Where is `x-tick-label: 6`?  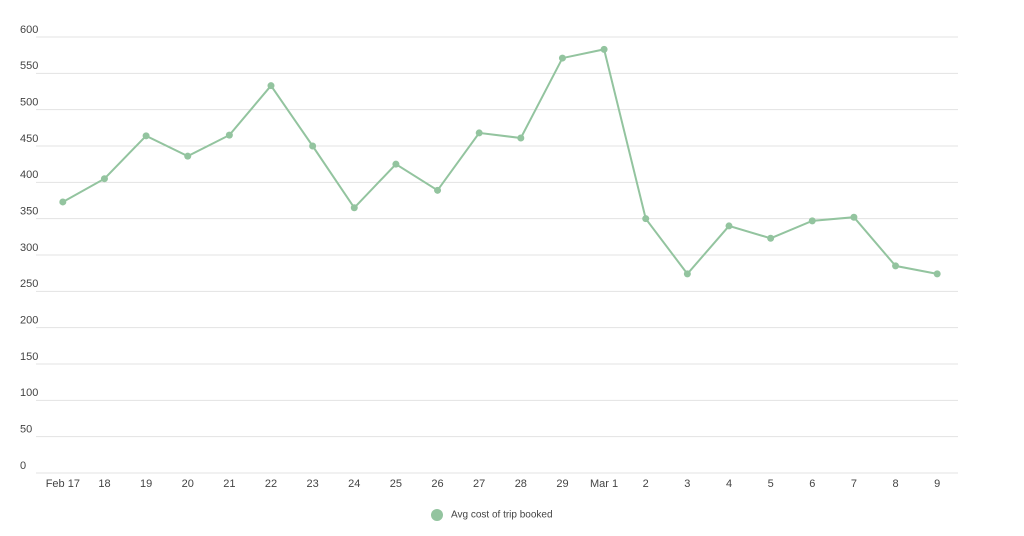
x-tick-label: 6 is located at coordinates (812, 484).